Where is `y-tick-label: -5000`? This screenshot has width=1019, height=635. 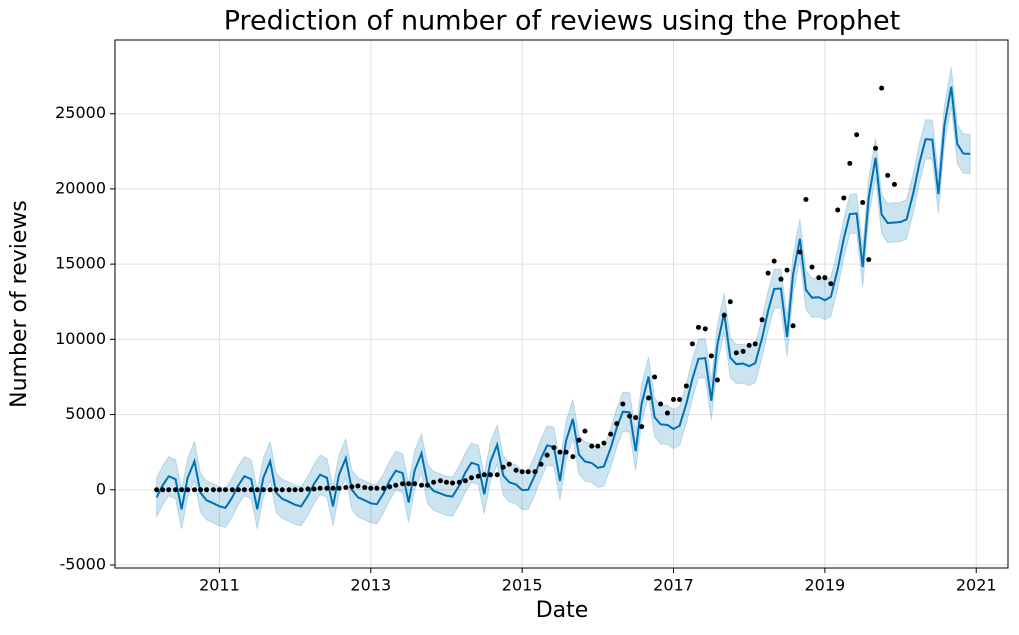 y-tick-label: -5000 is located at coordinates (83, 563).